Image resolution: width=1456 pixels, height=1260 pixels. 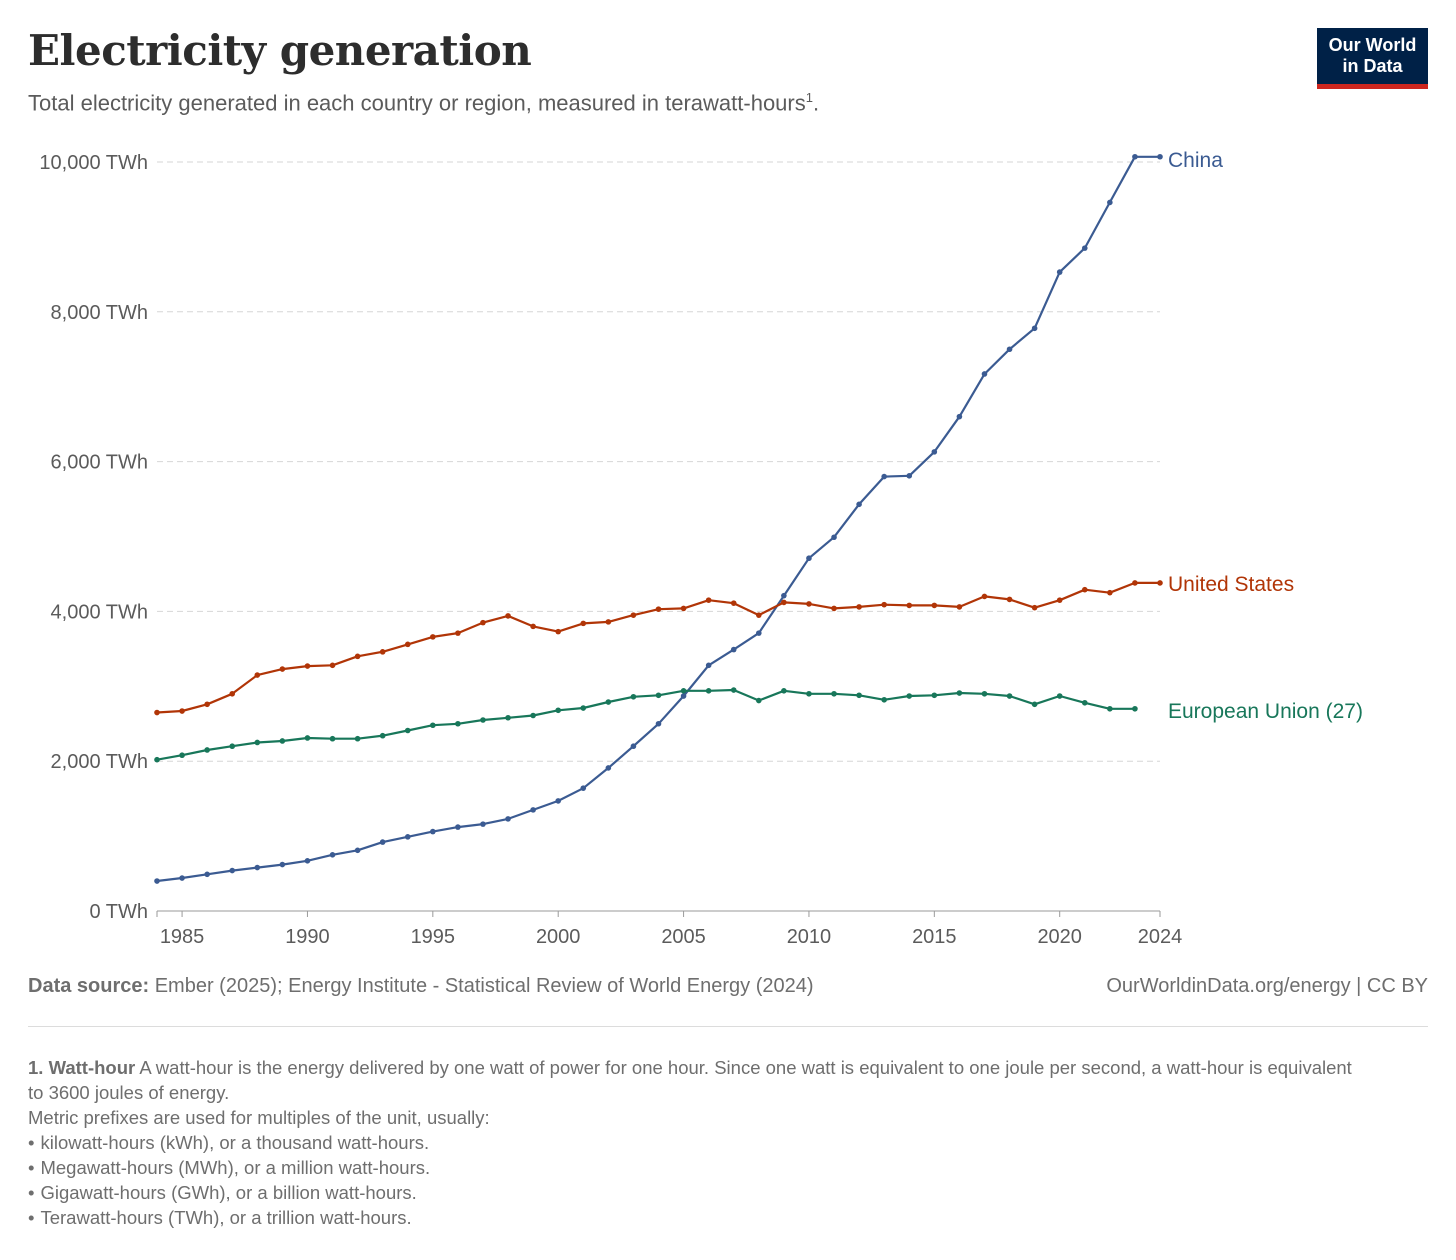 What do you see at coordinates (724, 644) in the screenshot?
I see `series-united-states: United States` at bounding box center [724, 644].